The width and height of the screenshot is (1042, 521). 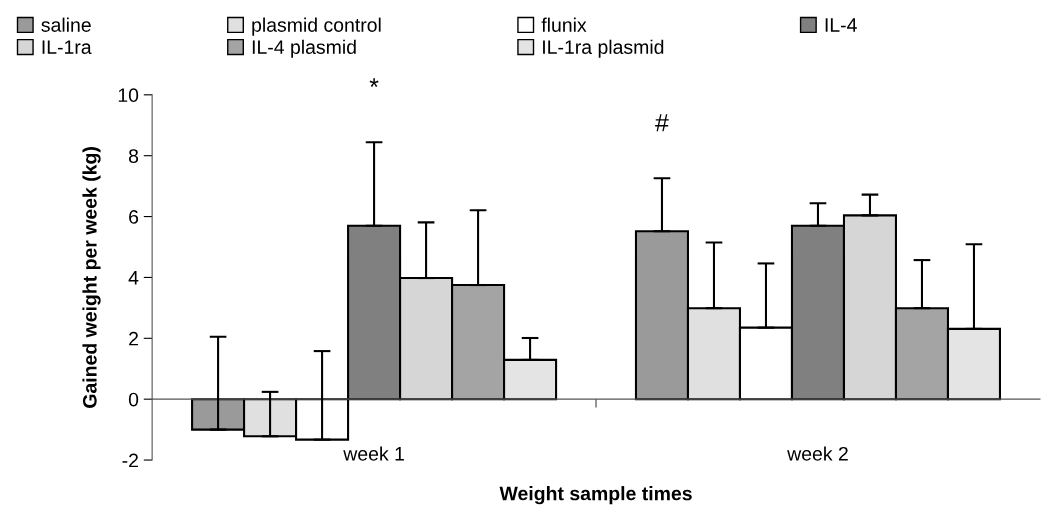 What do you see at coordinates (91, 277) in the screenshot?
I see `y-axis-title: Gained weight per week (kg)` at bounding box center [91, 277].